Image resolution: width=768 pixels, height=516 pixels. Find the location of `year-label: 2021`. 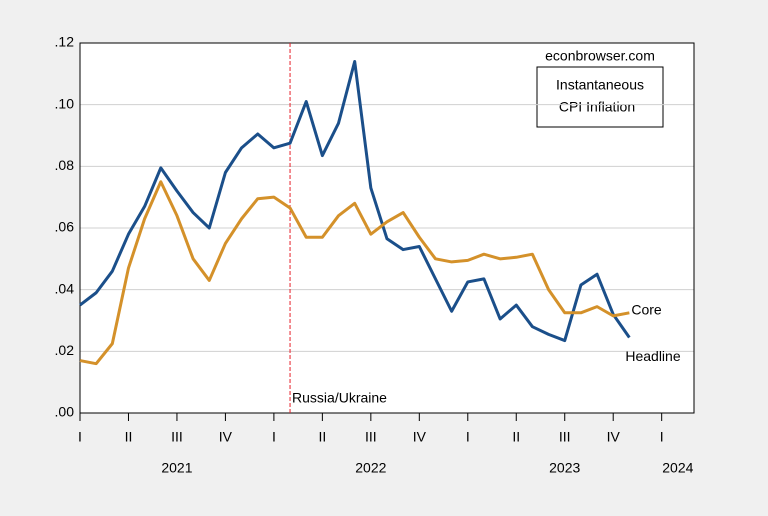

year-label: 2021 is located at coordinates (176, 468).